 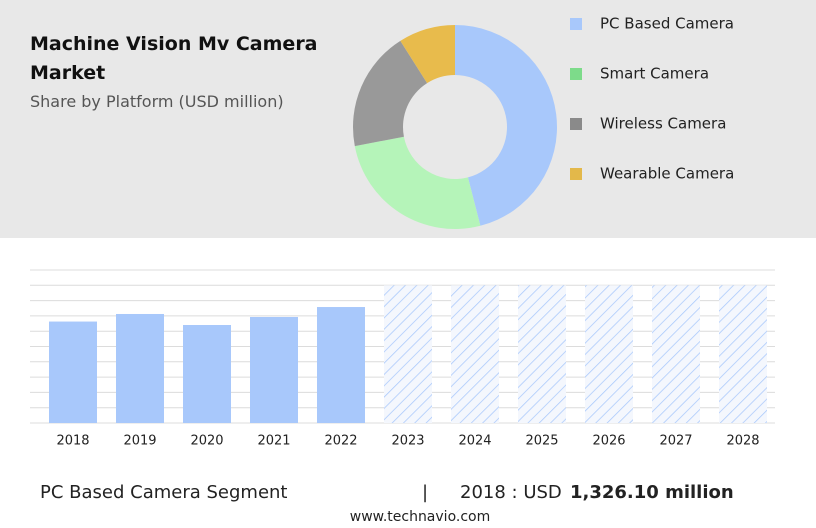 I want to click on x-tick-label: 2021, so click(x=273, y=441).